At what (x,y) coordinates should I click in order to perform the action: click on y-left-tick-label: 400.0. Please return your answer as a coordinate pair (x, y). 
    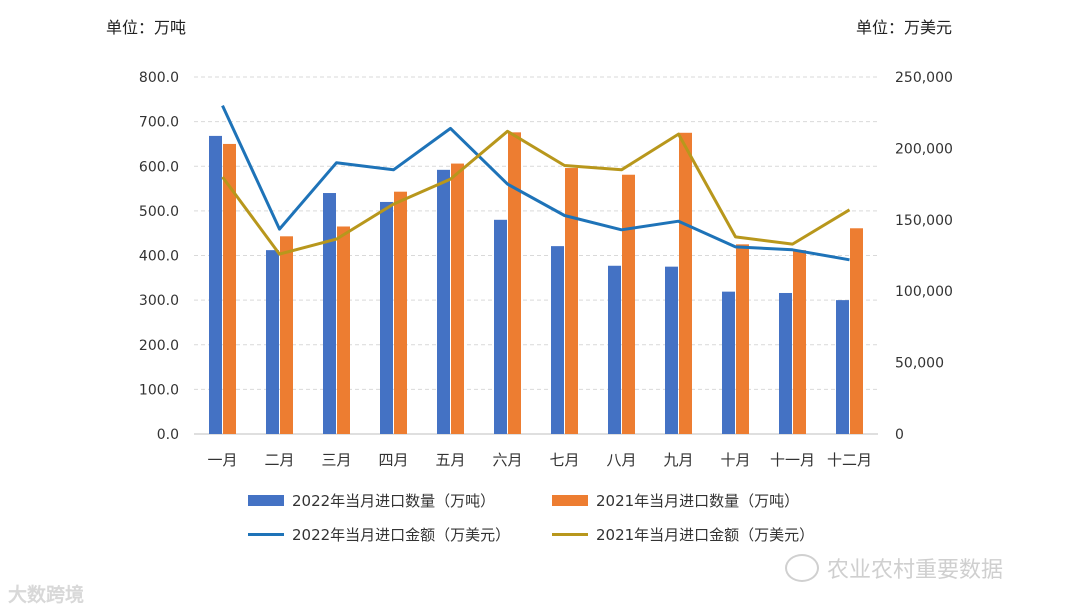
    Looking at the image, I should click on (159, 257).